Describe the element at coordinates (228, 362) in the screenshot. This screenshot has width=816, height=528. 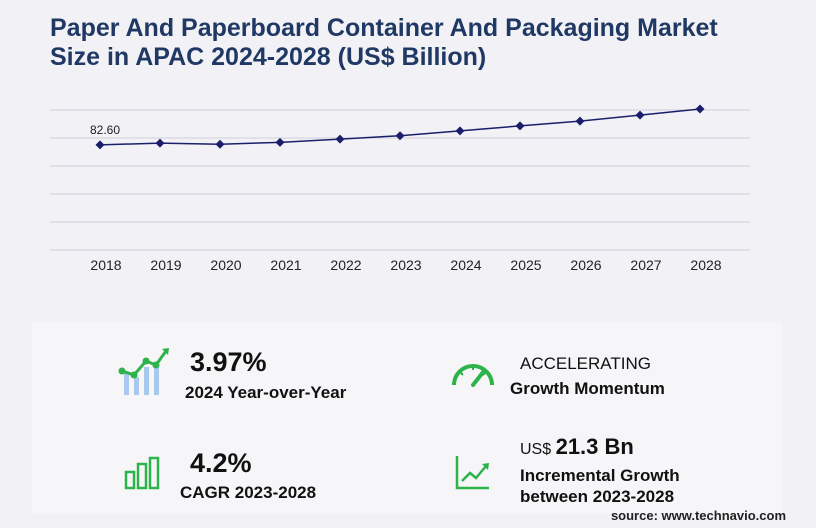
I see `yoy-value: 3.97%` at that location.